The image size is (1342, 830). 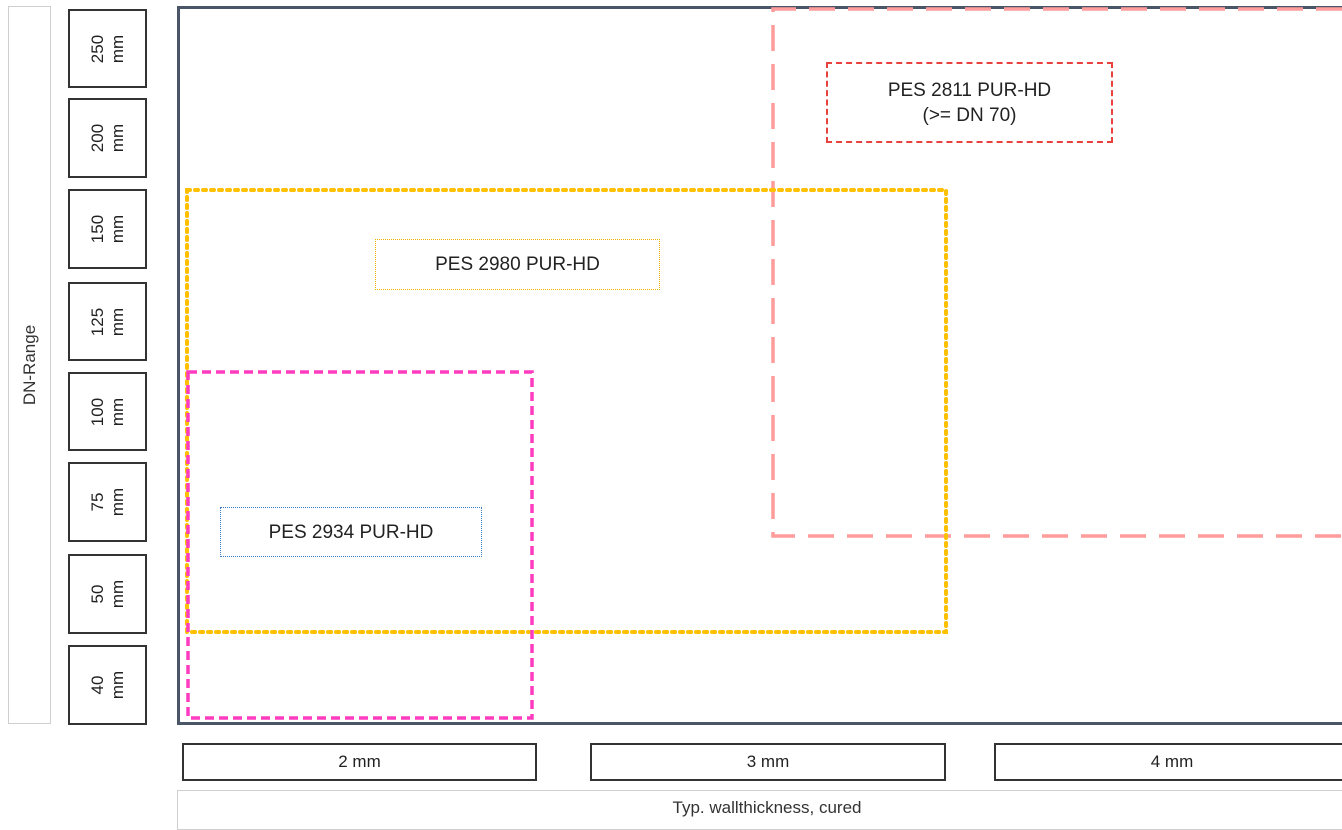 What do you see at coordinates (107, 685) in the screenshot?
I see `dn-category-40: 40 mm` at bounding box center [107, 685].